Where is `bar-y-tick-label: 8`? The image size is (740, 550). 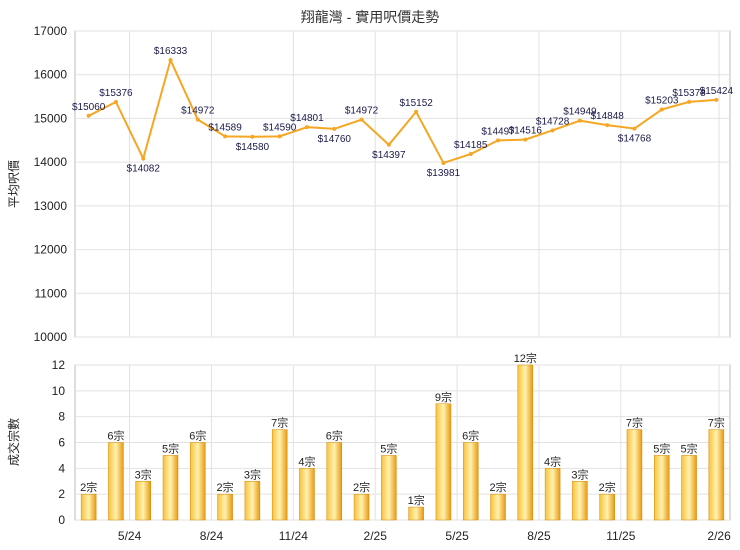
bar-y-tick-label: 8 is located at coordinates (61, 417).